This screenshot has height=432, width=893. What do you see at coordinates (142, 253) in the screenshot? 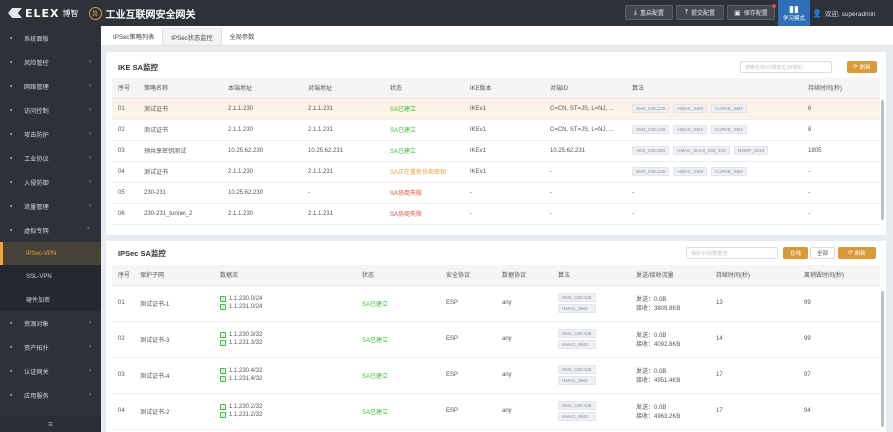
I see `ipsec-sa-title: IPSec SA监控` at bounding box center [142, 253].